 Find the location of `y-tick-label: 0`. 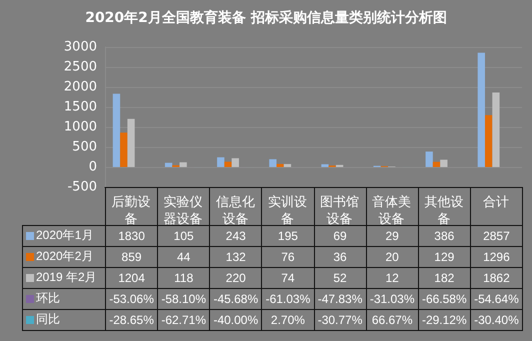

y-tick-label: 0 is located at coordinates (92, 167).